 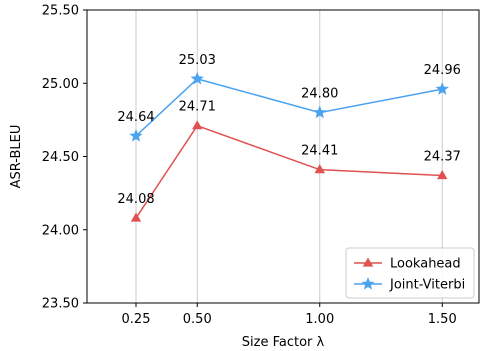 What do you see at coordinates (283, 342) in the screenshot?
I see `x-axis-title: Size Factor λ` at bounding box center [283, 342].